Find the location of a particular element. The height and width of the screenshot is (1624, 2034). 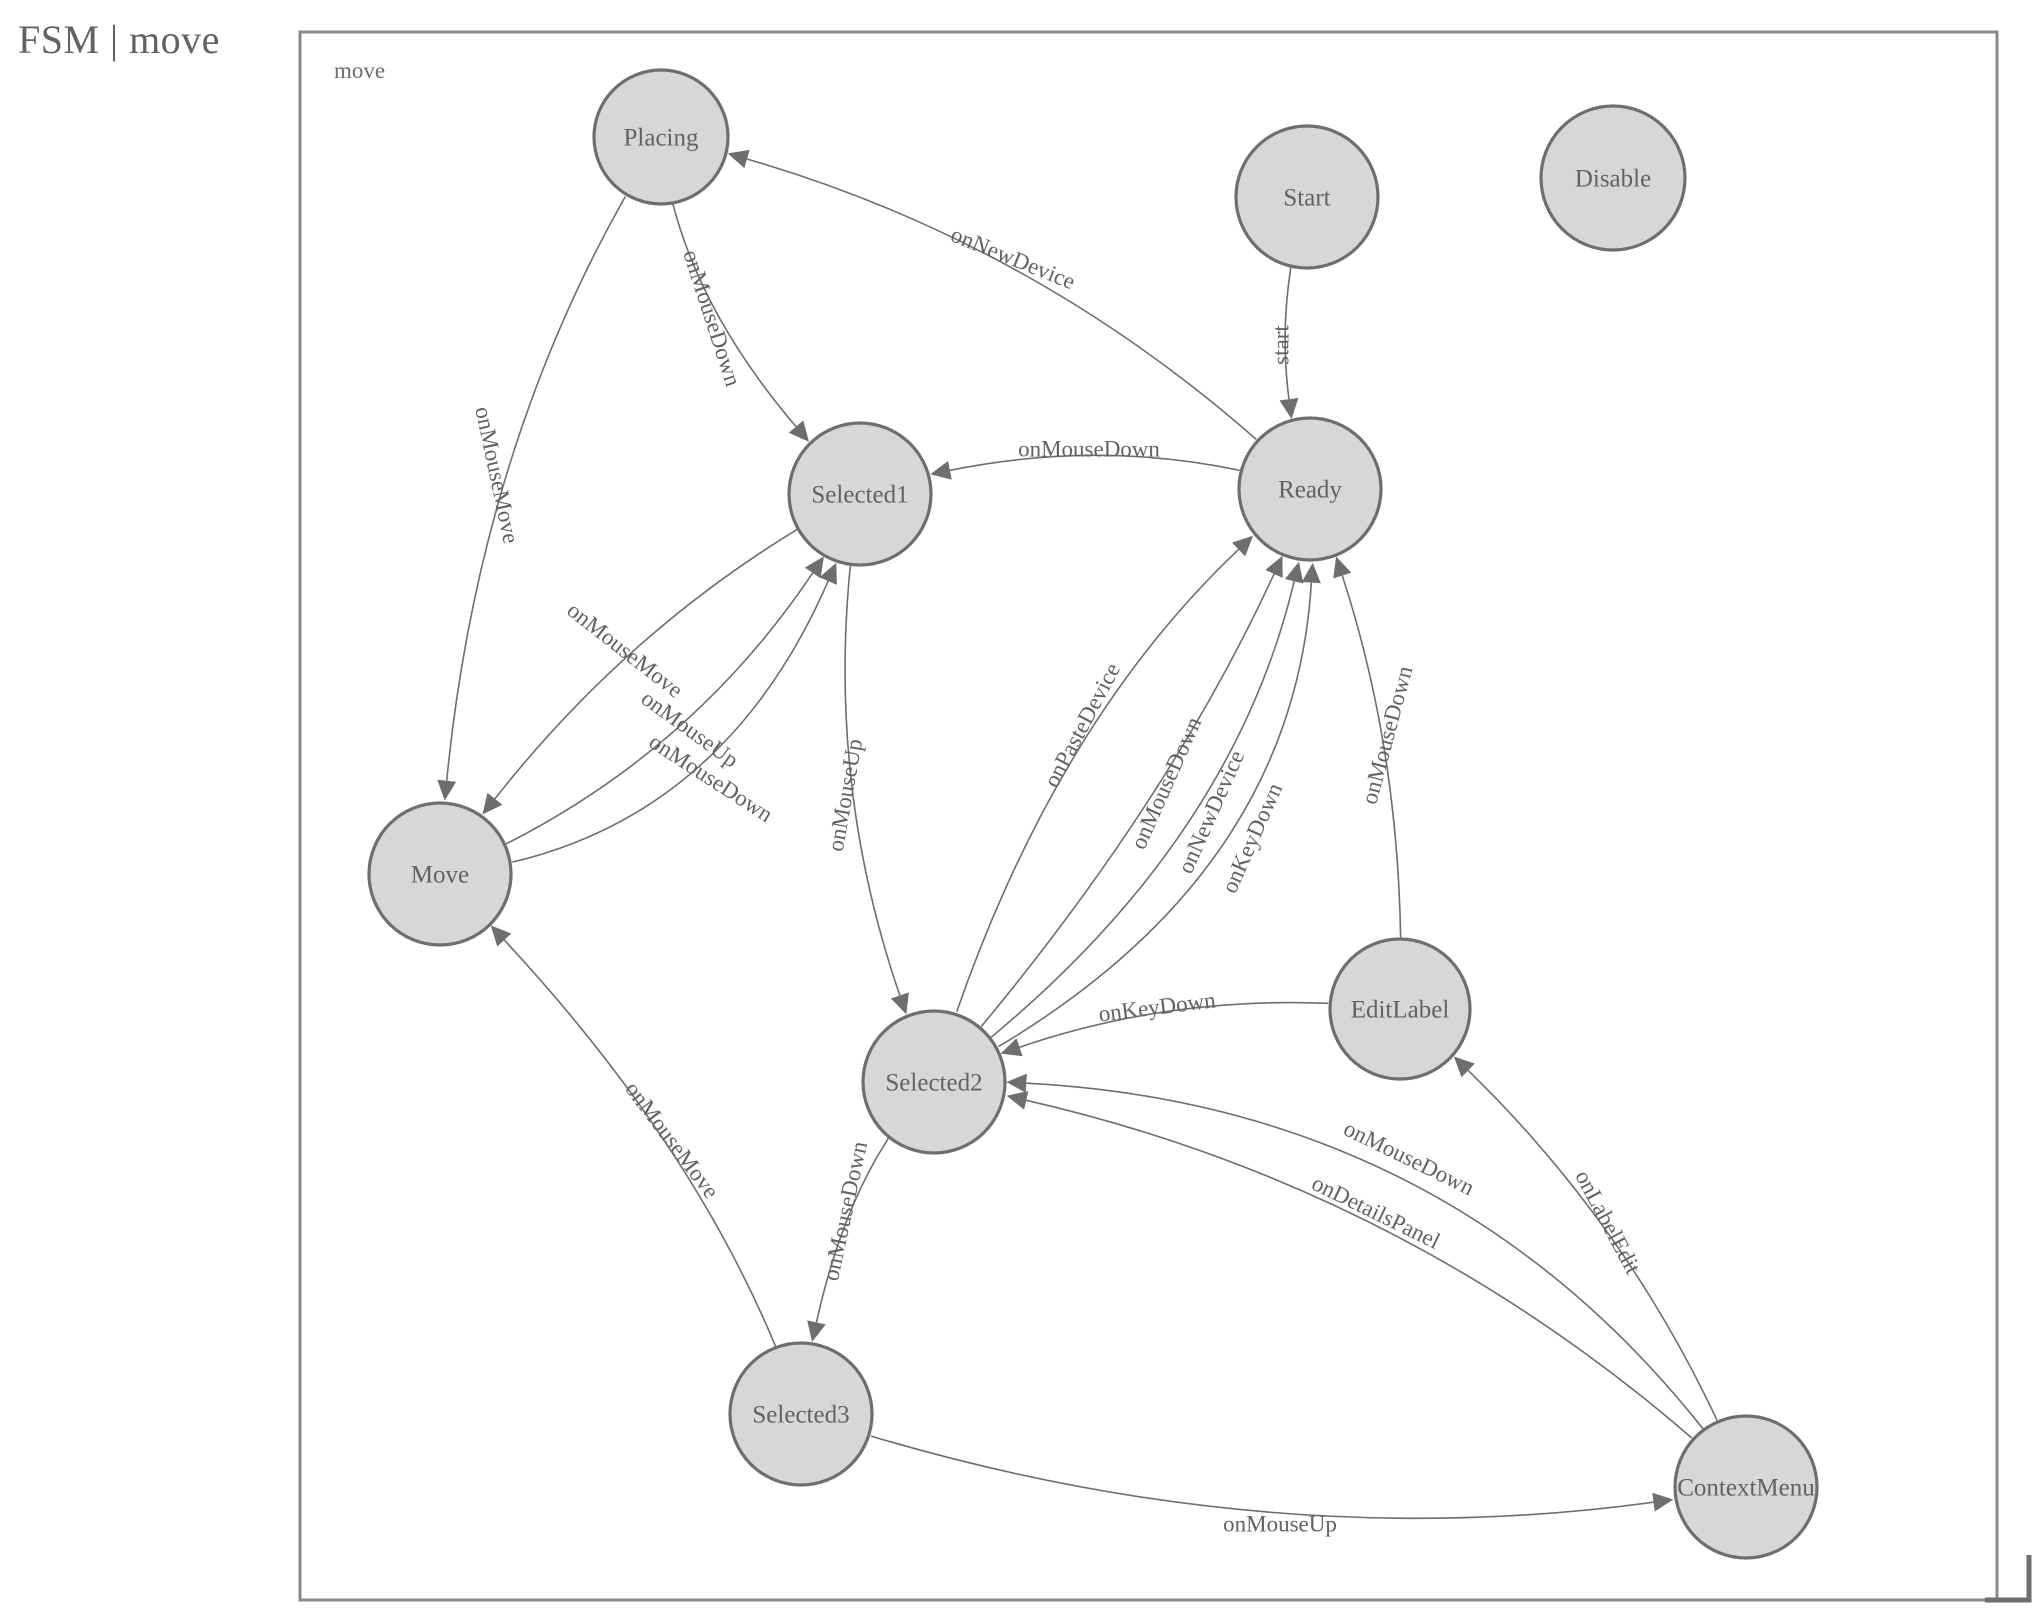

page-title: FSM | move is located at coordinates (119, 39).